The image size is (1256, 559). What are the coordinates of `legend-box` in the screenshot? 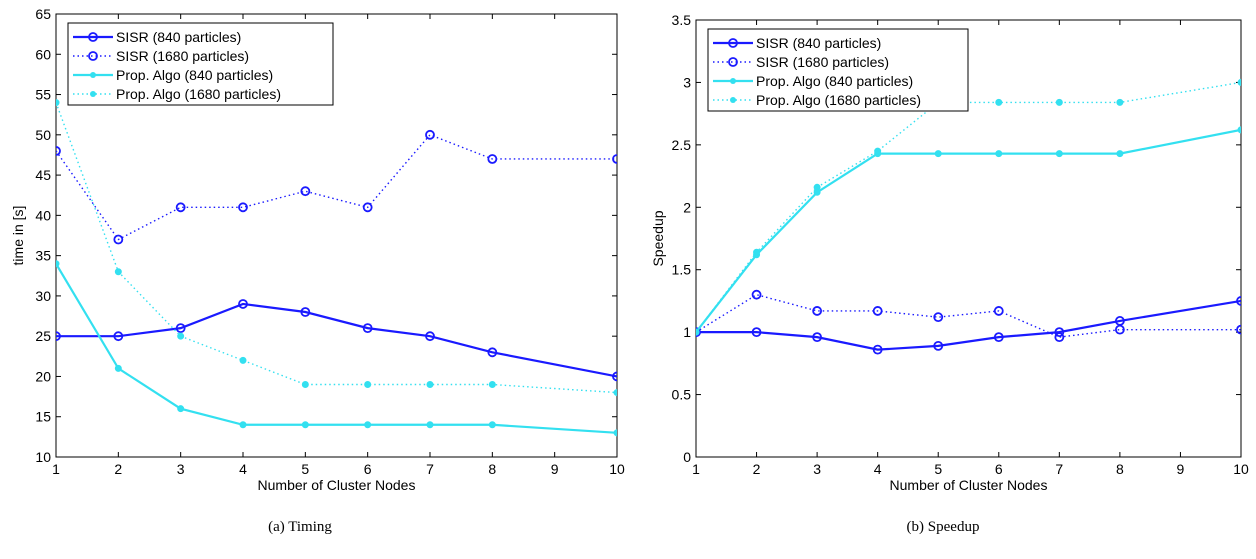 It's located at (838, 70).